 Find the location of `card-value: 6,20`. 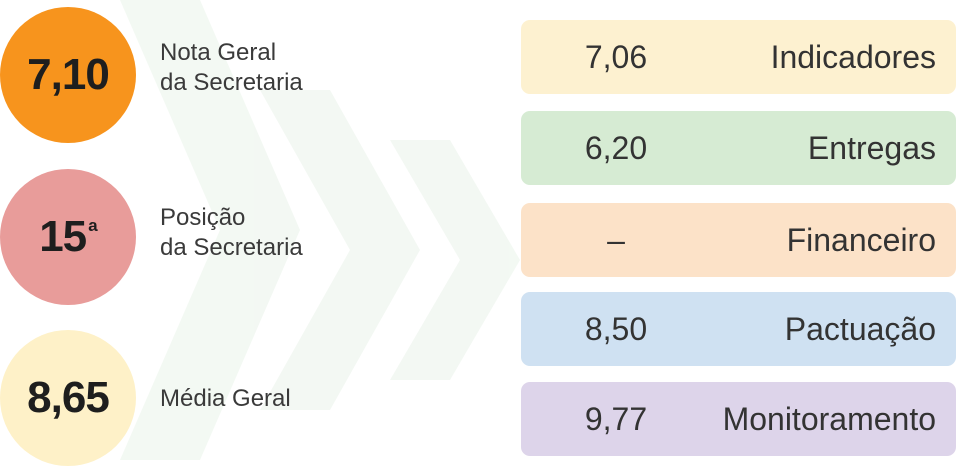

card-value: 6,20 is located at coordinates (616, 148).